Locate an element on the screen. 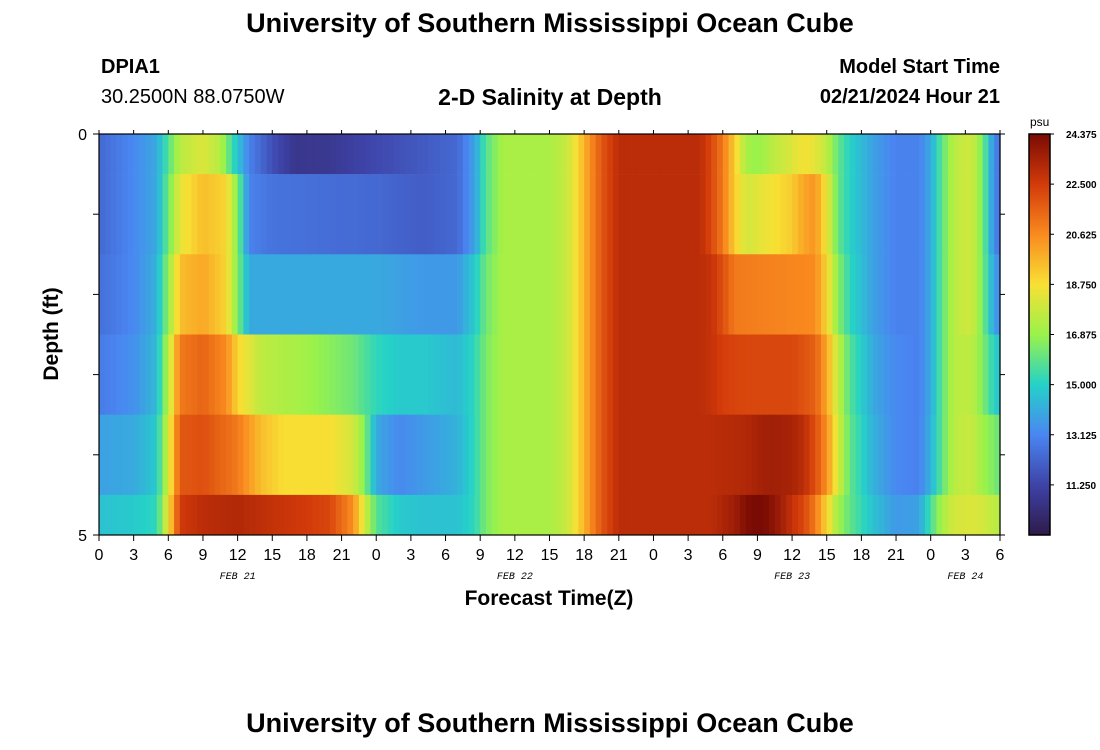 This screenshot has width=1100, height=750. x-axis-title: Forecast Time(Z) is located at coordinates (549, 598).